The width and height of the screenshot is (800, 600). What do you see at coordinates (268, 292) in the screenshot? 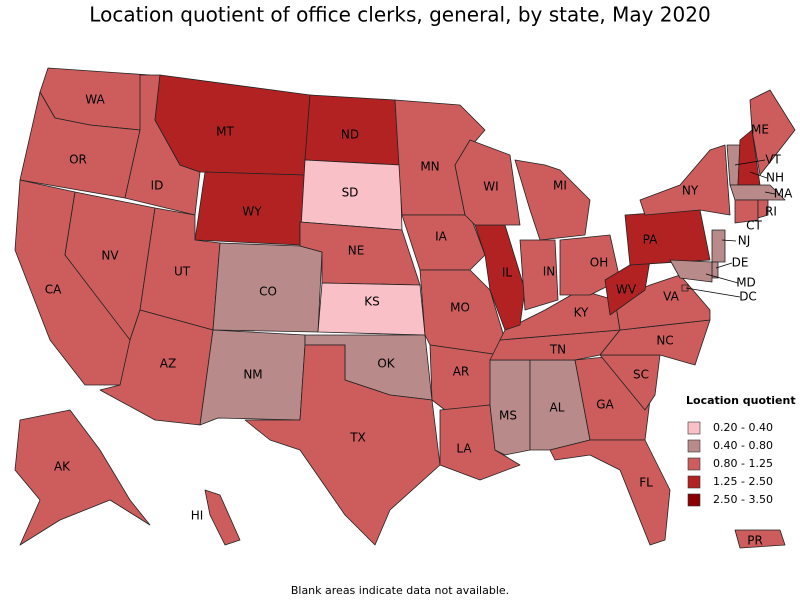
I see `state-label: CO` at bounding box center [268, 292].